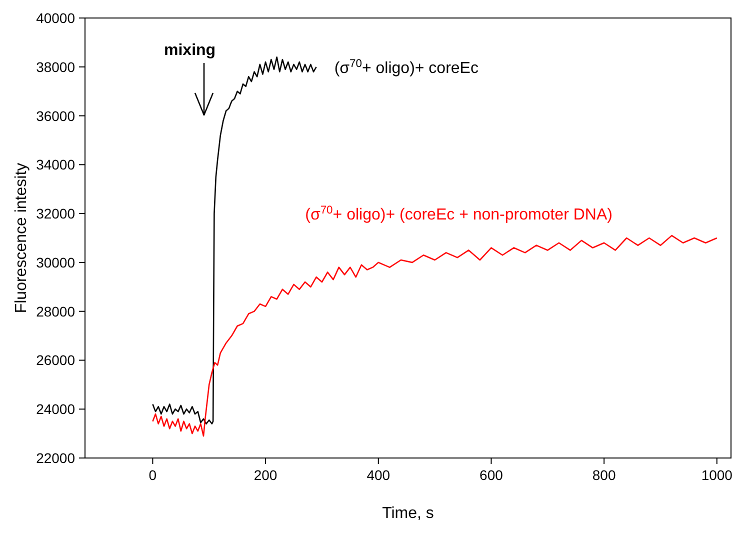 This screenshot has height=533, width=733. What do you see at coordinates (56, 214) in the screenshot?
I see `y-tick-label: 32000` at bounding box center [56, 214].